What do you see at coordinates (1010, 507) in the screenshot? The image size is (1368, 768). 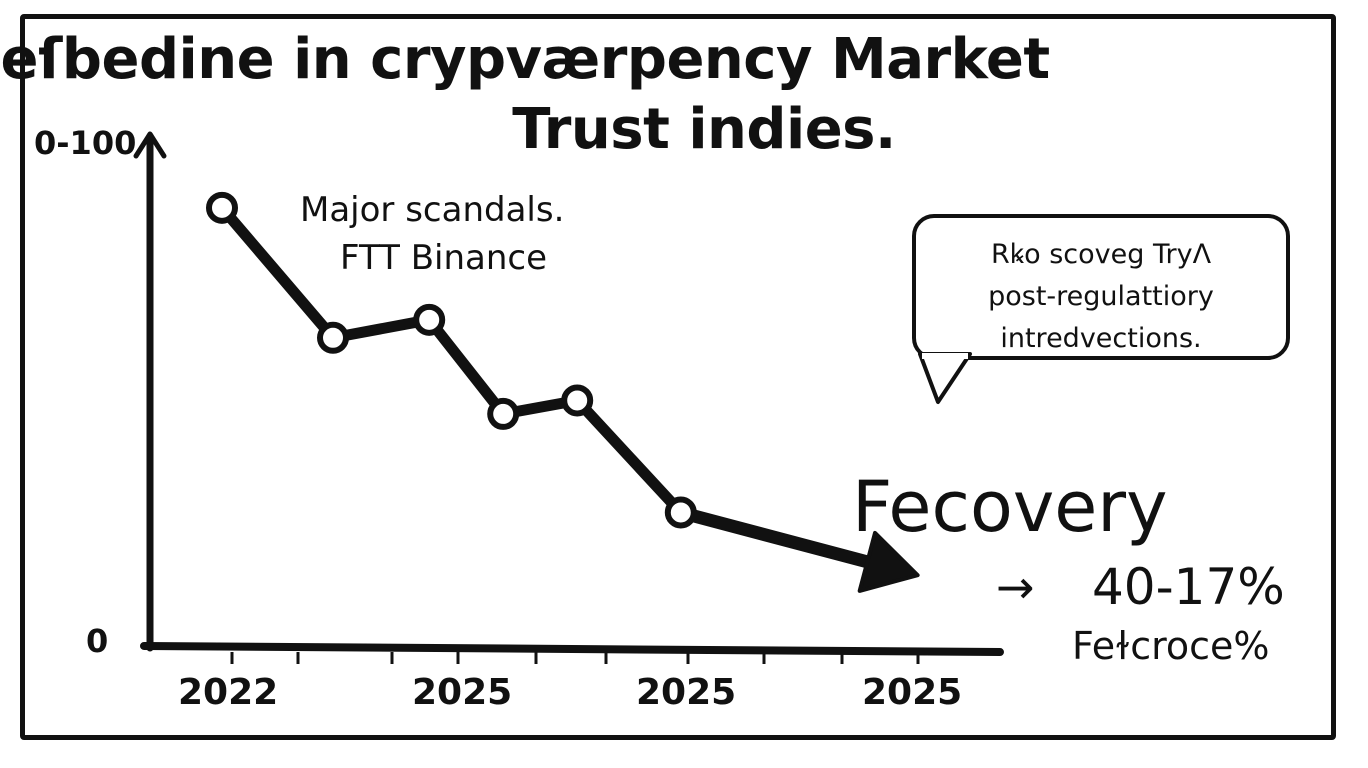 I see `recovery-label: Fecovery` at bounding box center [1010, 507].